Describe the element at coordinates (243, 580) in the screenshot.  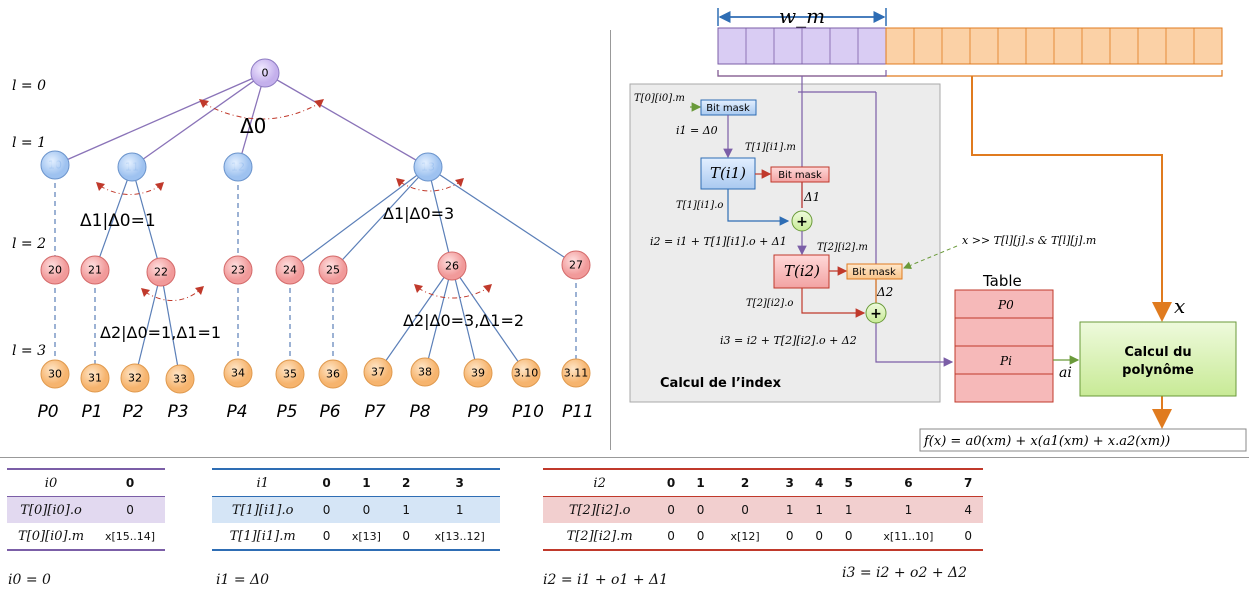
I see `table2-note: i1 = Δ0` at that location.